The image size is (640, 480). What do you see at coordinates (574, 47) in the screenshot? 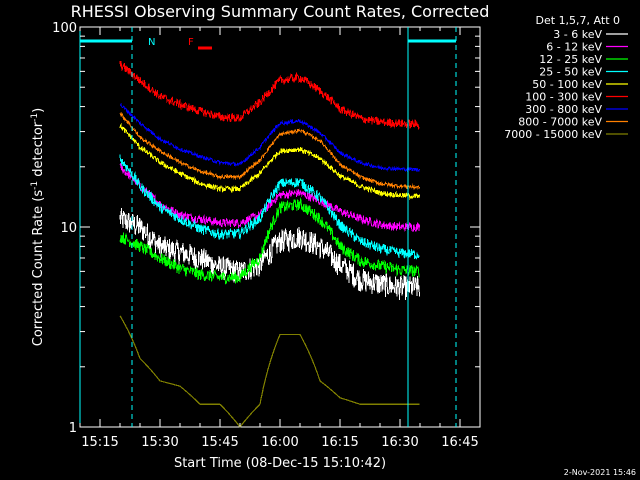
I see `legend-label-1: 6 - 12 keV` at bounding box center [574, 47].